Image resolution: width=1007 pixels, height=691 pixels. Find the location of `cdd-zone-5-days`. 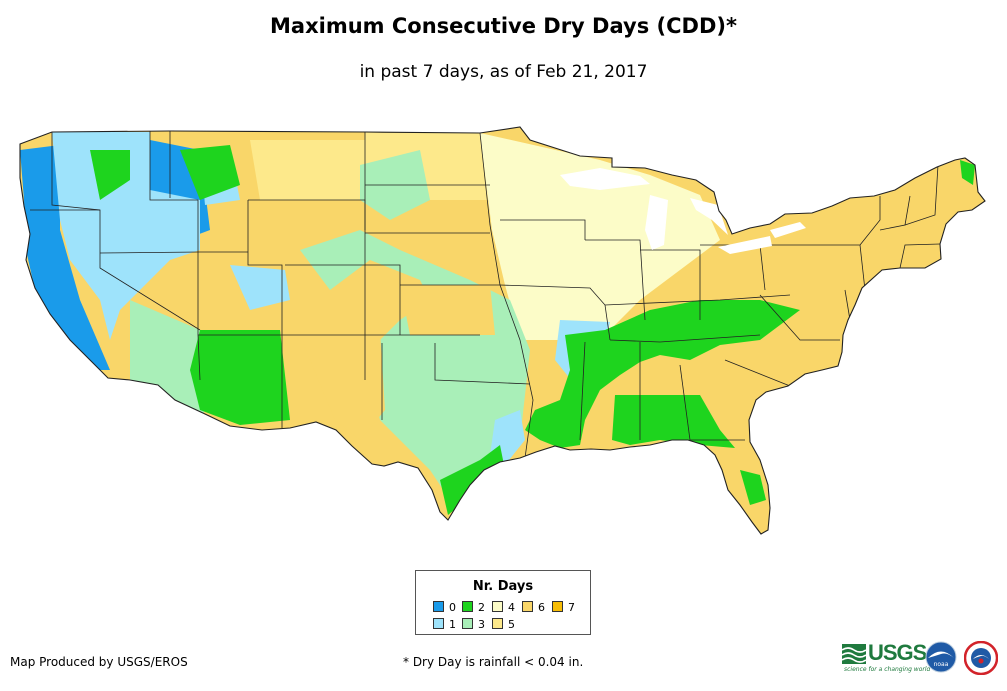

cdd-zone-5-days is located at coordinates (307, 170).